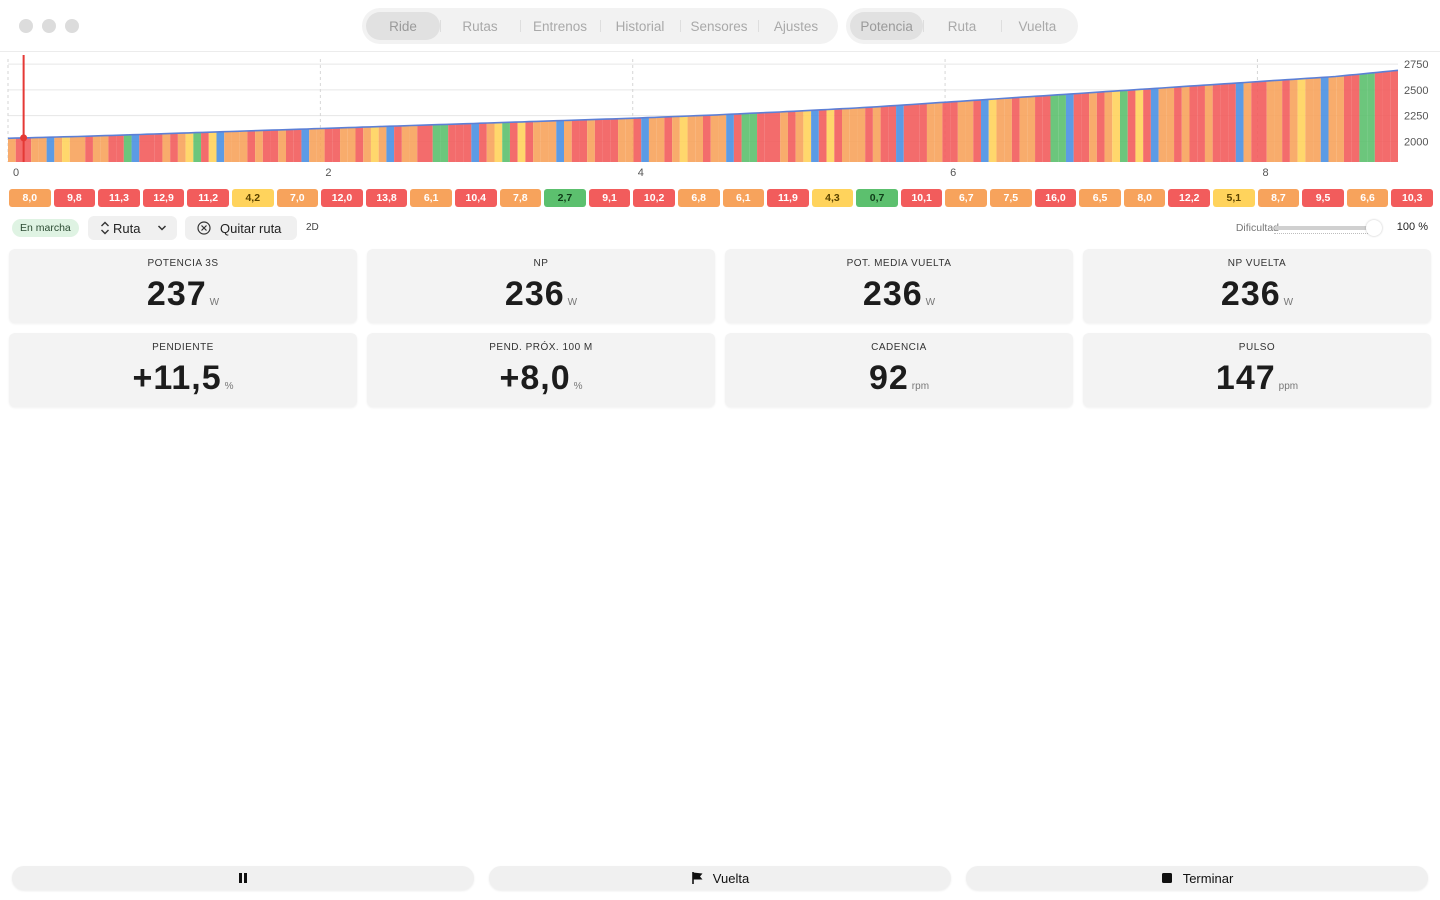 This screenshot has width=1440, height=900. I want to click on difficulty-slider, so click(1324, 228).